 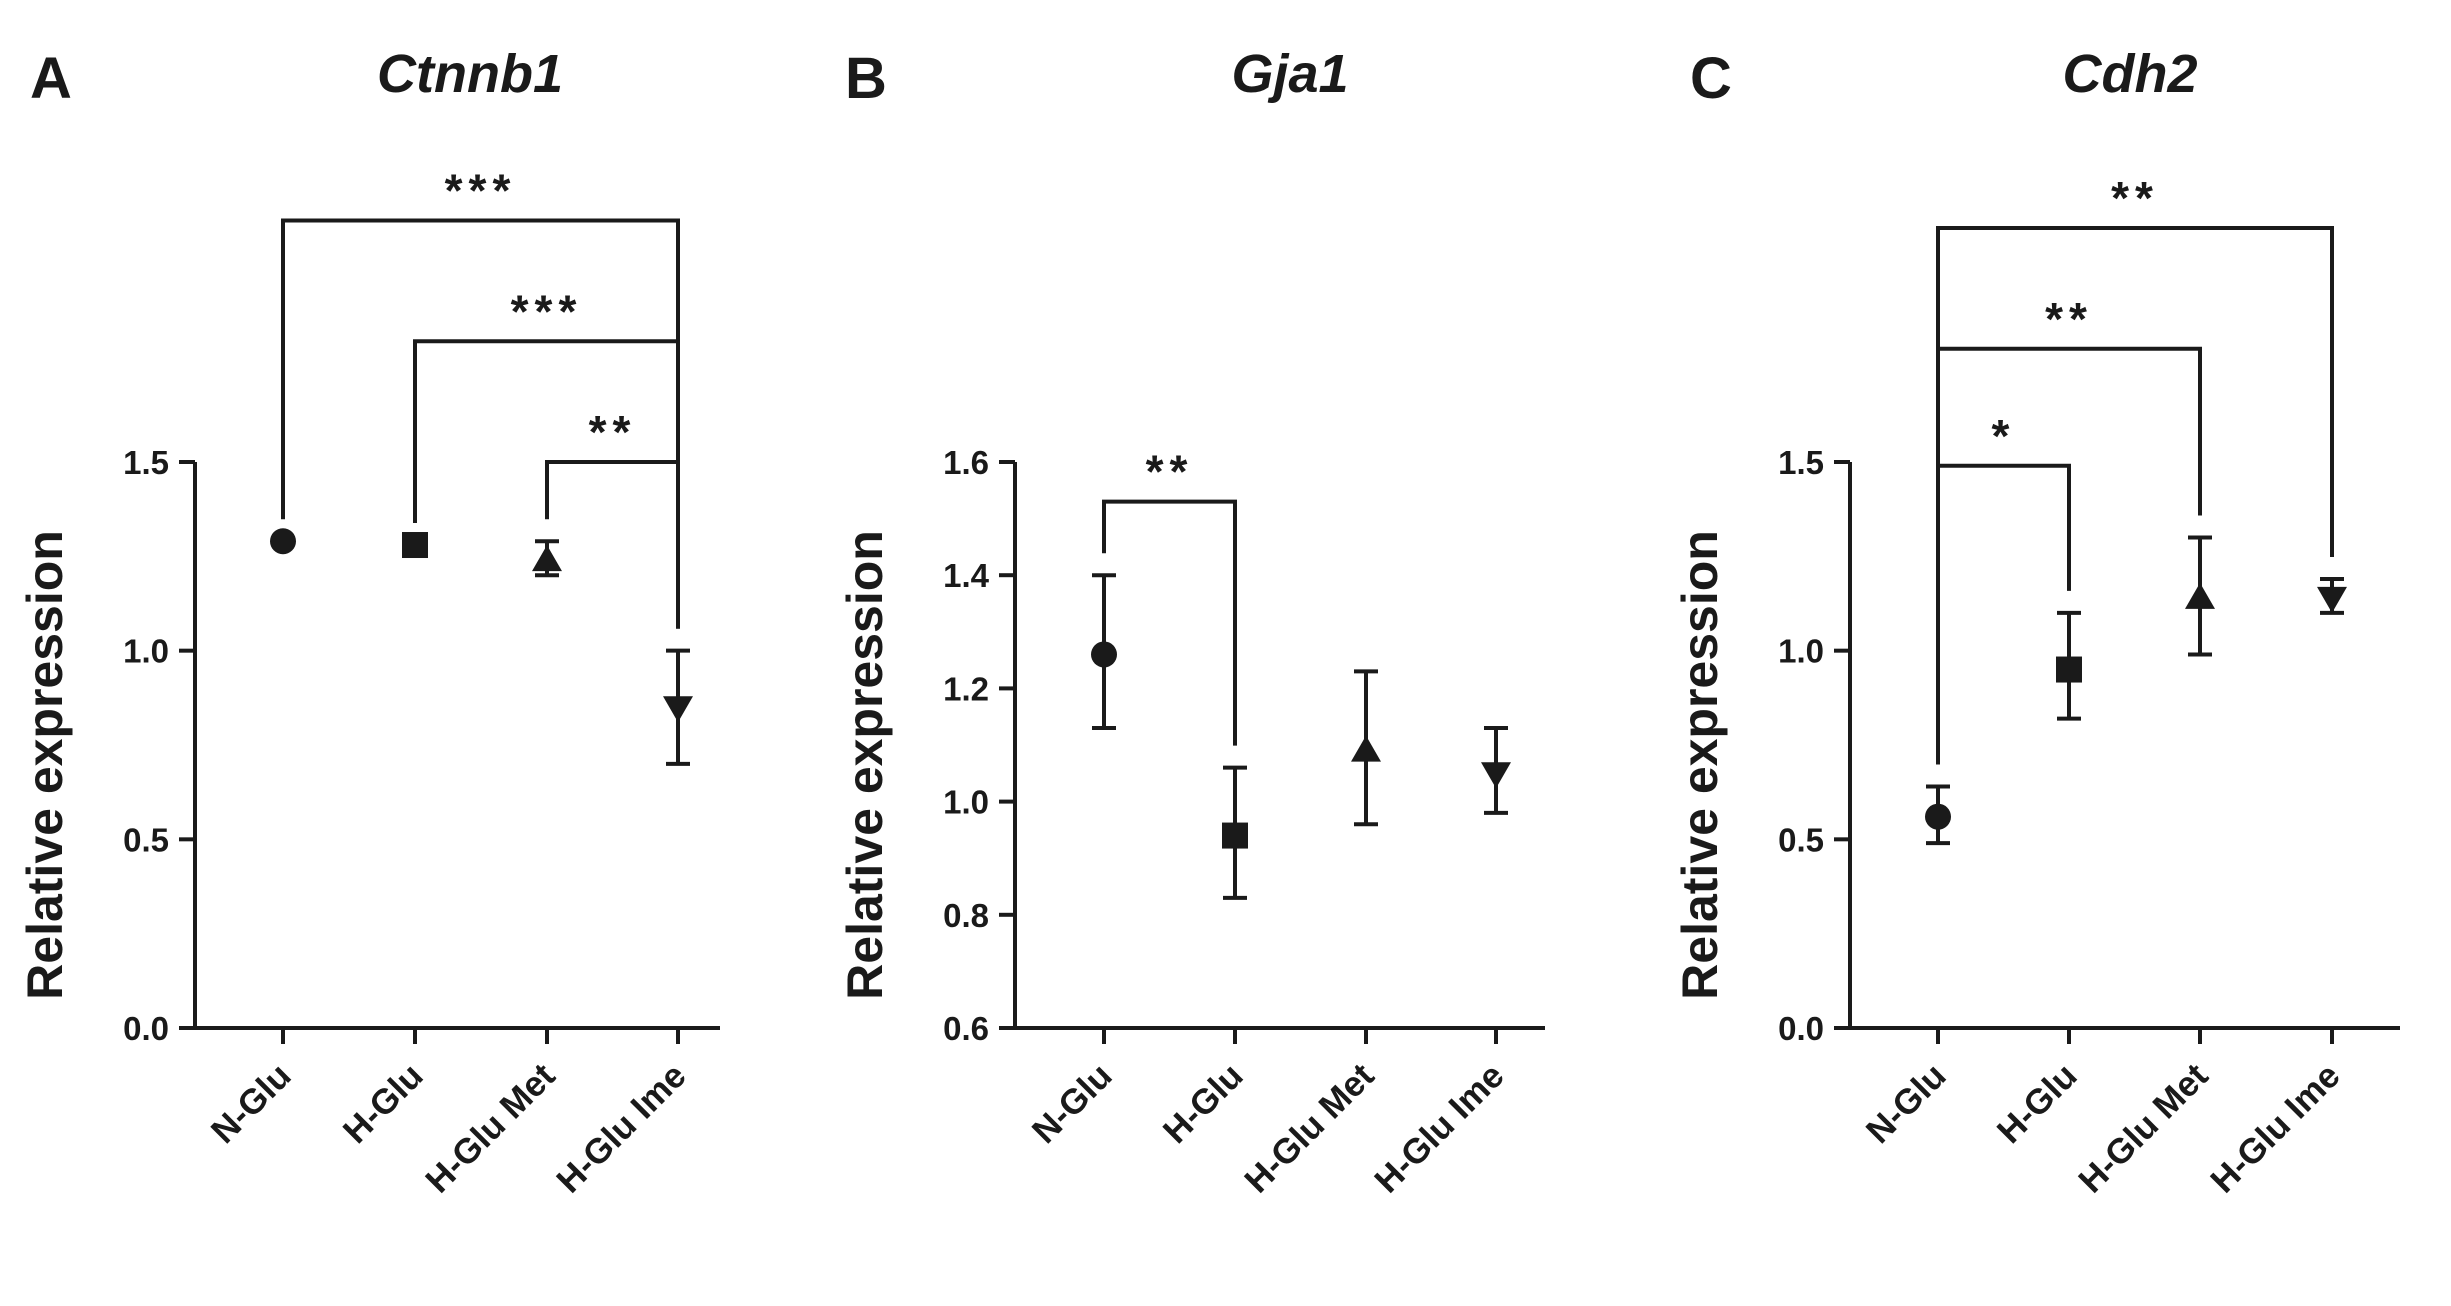 What do you see at coordinates (1711, 78) in the screenshot?
I see `panel-letter: C` at bounding box center [1711, 78].